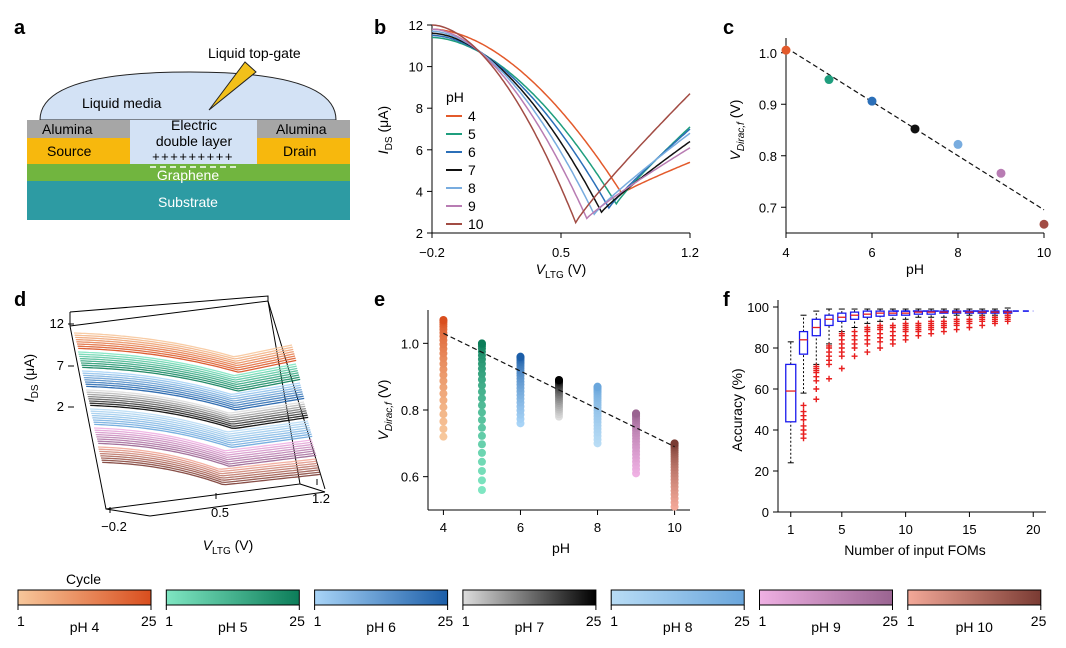 The height and width of the screenshot is (648, 1066). Describe the element at coordinates (768, 207) in the screenshot. I see `c-y-tick-label: 0.7` at that location.